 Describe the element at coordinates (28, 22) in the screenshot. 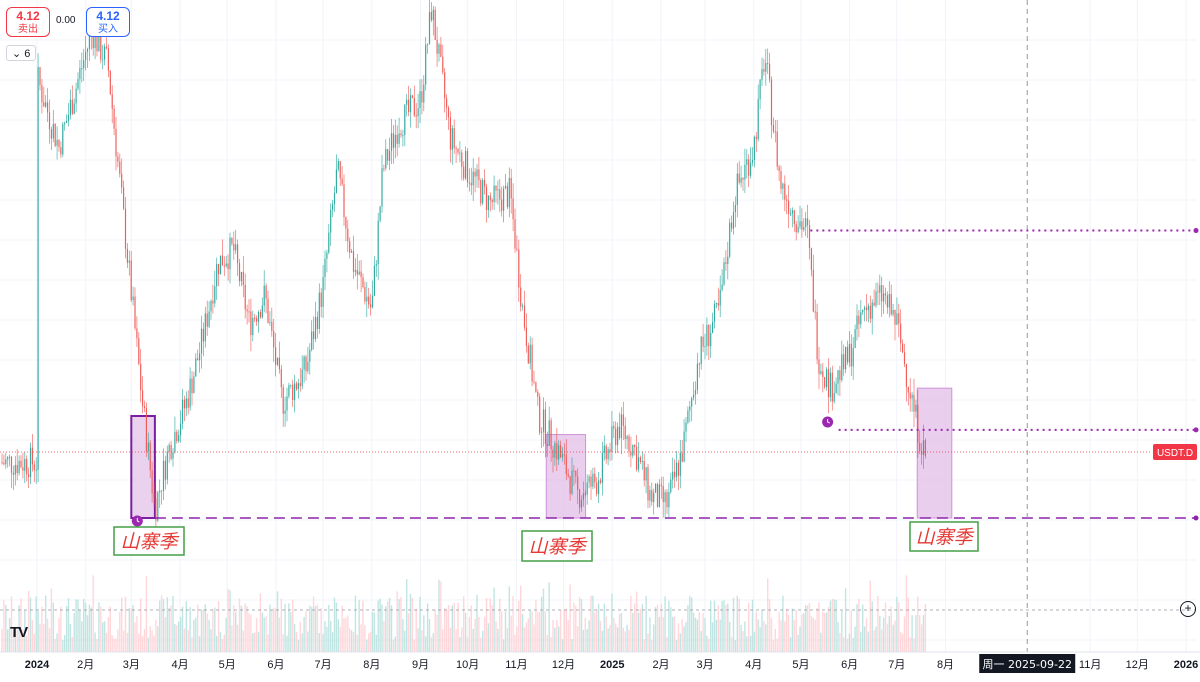

I see `sell-button: 4.12 卖出` at that location.